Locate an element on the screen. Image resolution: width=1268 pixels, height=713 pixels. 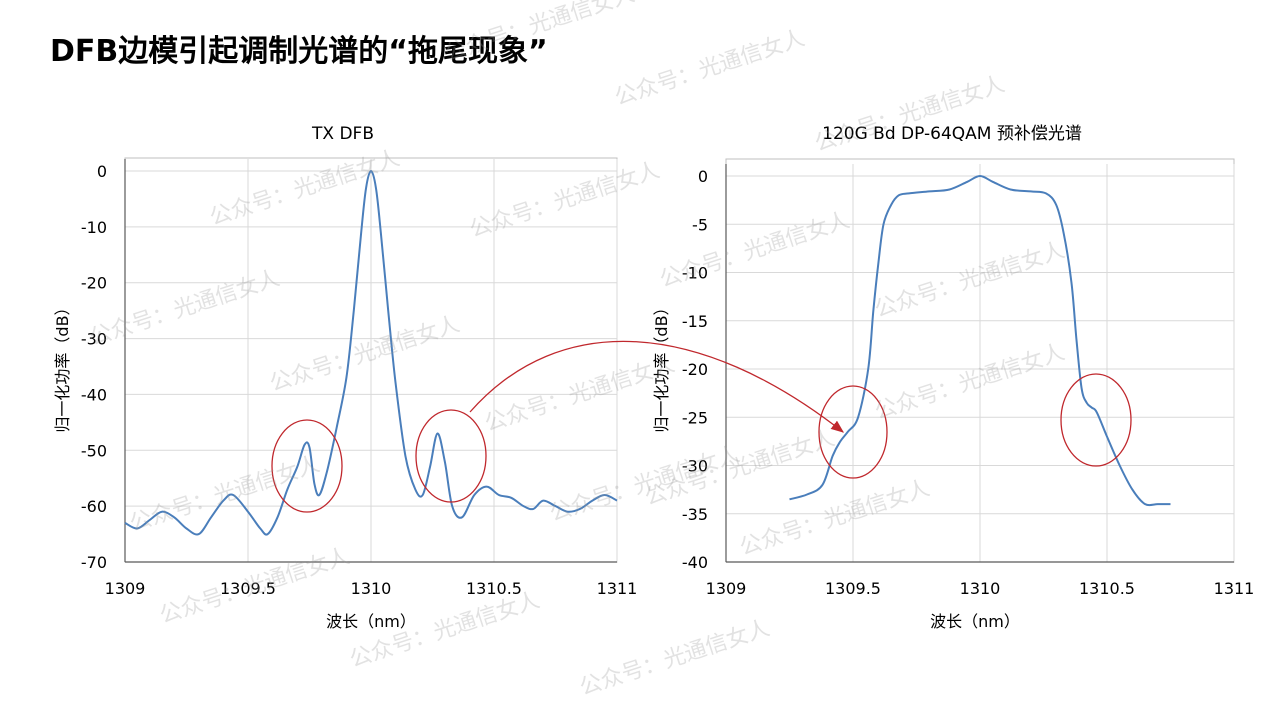
y-tick-label: -70 is located at coordinates (94, 562).